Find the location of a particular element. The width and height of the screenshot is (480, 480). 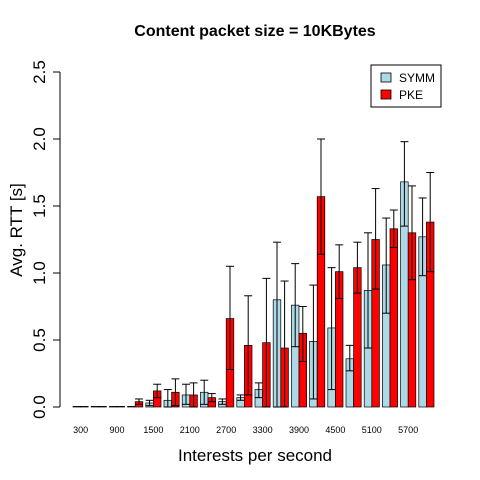

x-tick-label-4500: 4500 is located at coordinates (335, 430).